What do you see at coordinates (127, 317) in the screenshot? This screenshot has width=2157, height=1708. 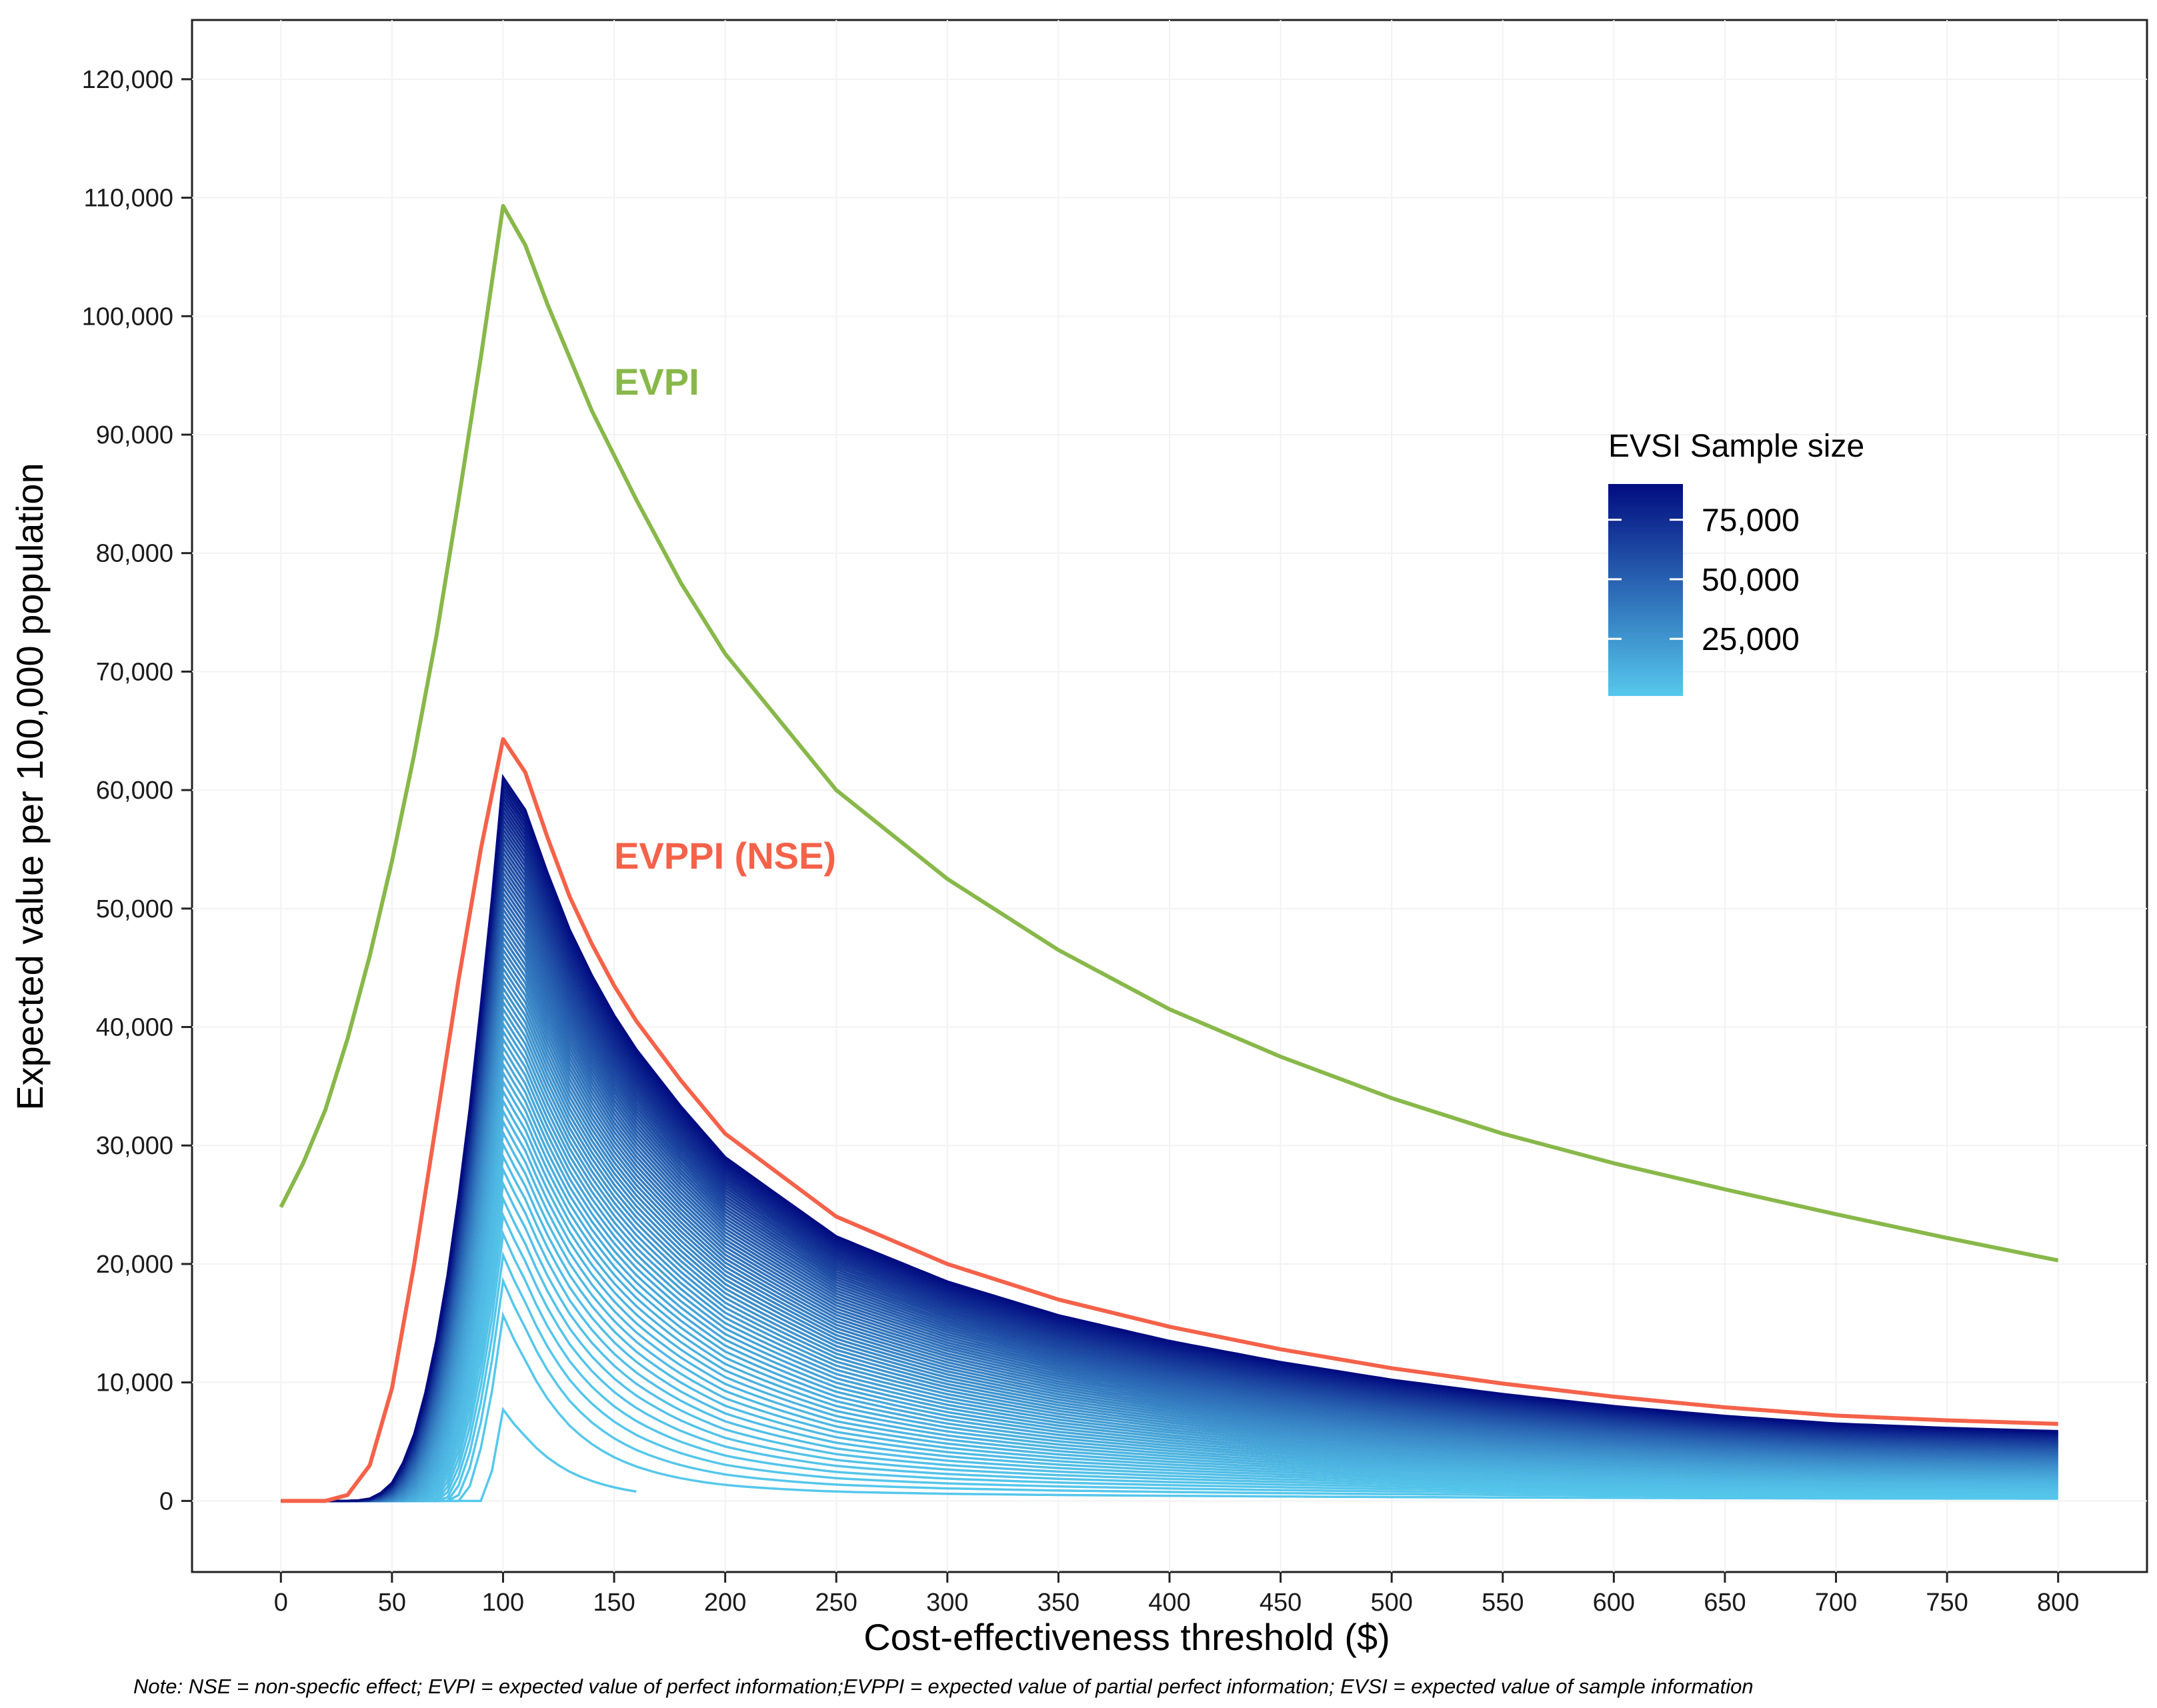 I see `y-tick-label: 100,000` at bounding box center [127, 317].